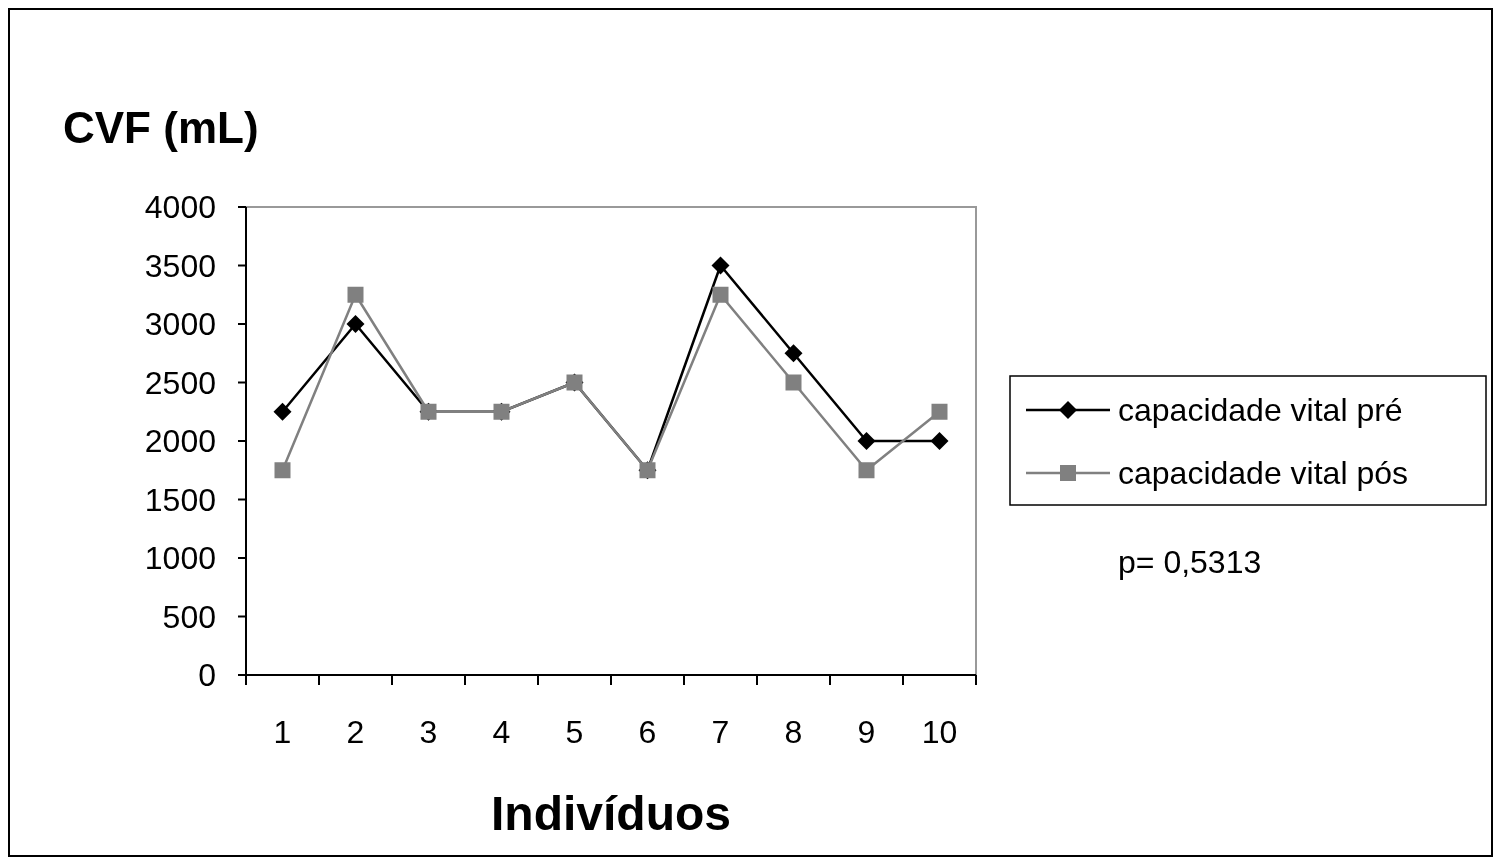 The image size is (1501, 865). What do you see at coordinates (282, 732) in the screenshot?
I see `x-tick-label: 1` at bounding box center [282, 732].